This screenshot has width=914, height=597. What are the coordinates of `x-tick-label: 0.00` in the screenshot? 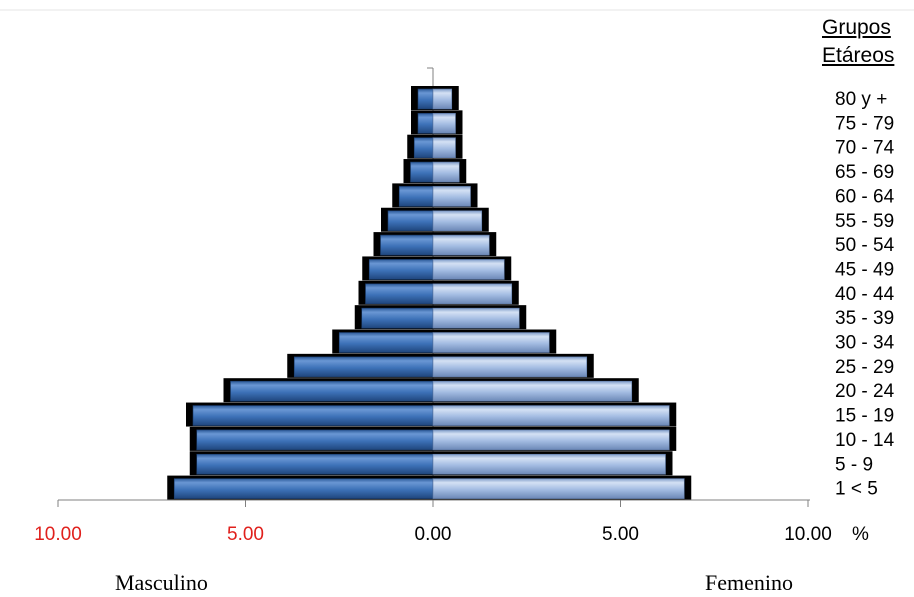 It's located at (433, 534).